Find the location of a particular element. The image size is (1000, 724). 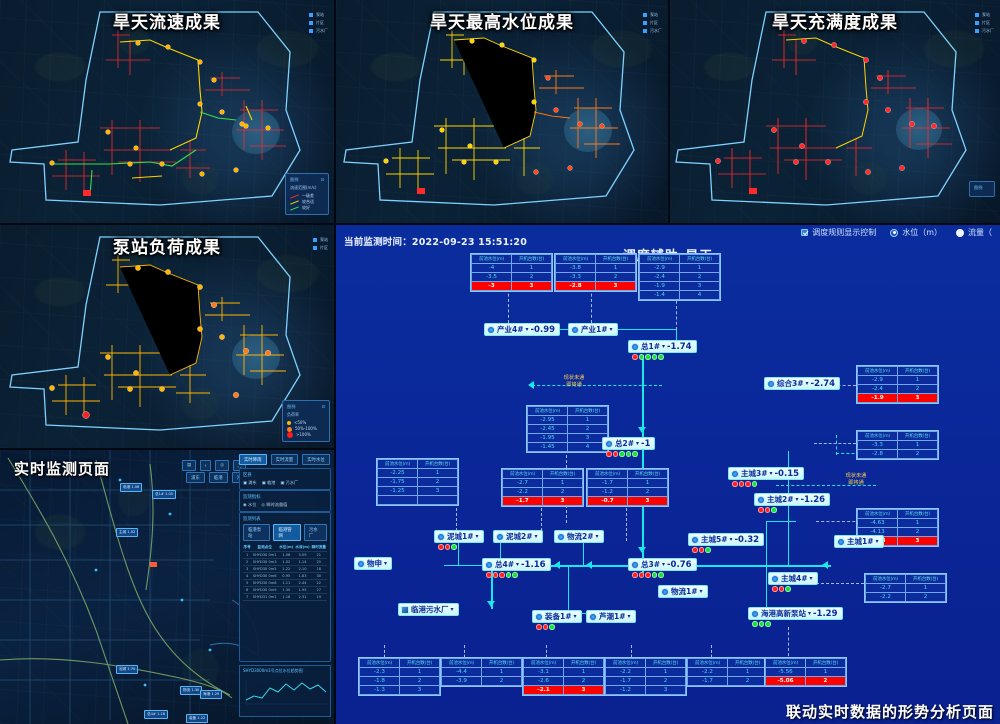

panel-fullness: 旱天充满度成果 泵站 片区 污水厂 图例 is located at coordinates (835, 111).